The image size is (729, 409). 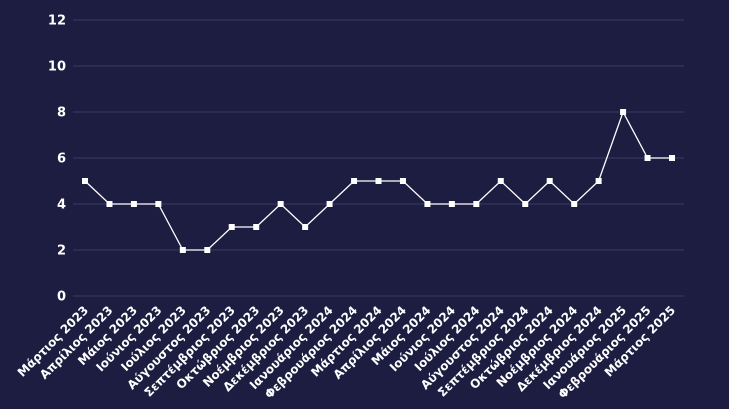 I want to click on y-tick-label: 0, so click(x=61, y=297).